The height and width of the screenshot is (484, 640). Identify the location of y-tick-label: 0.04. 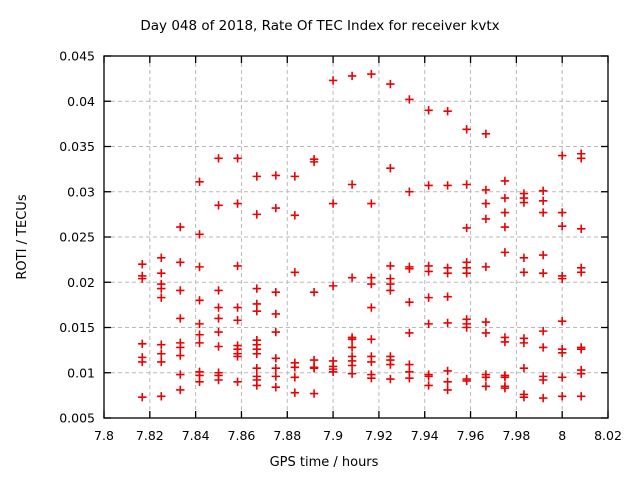
(81, 101).